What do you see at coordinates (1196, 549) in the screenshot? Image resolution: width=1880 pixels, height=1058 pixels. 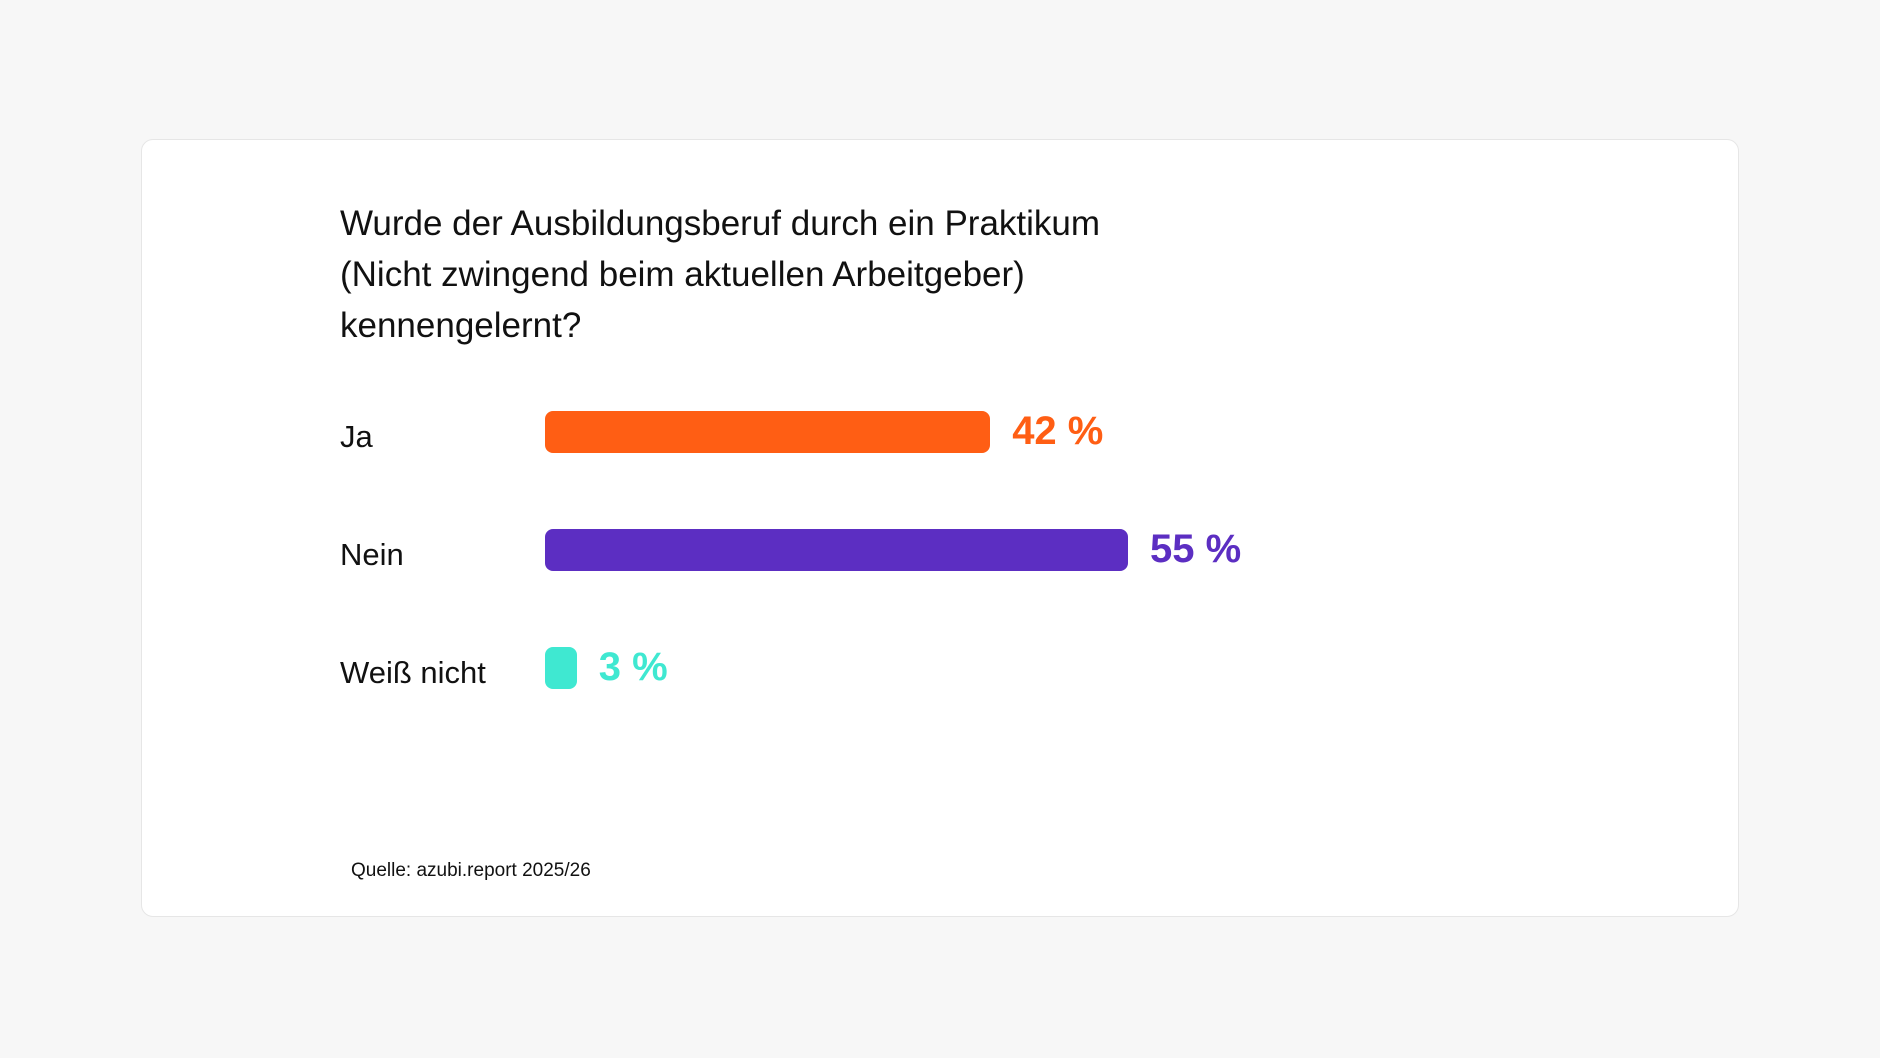 I see `value-label: 55 %` at bounding box center [1196, 549].